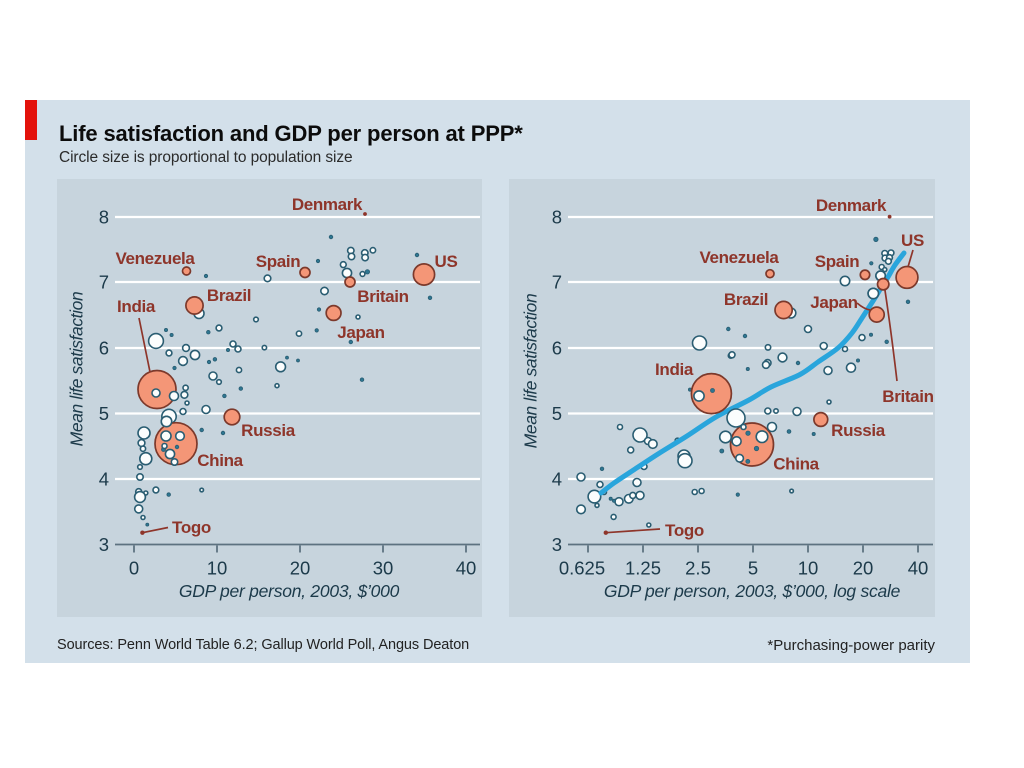 This screenshot has width=1024, height=768. I want to click on svg-text: 2.5, so click(698, 568).